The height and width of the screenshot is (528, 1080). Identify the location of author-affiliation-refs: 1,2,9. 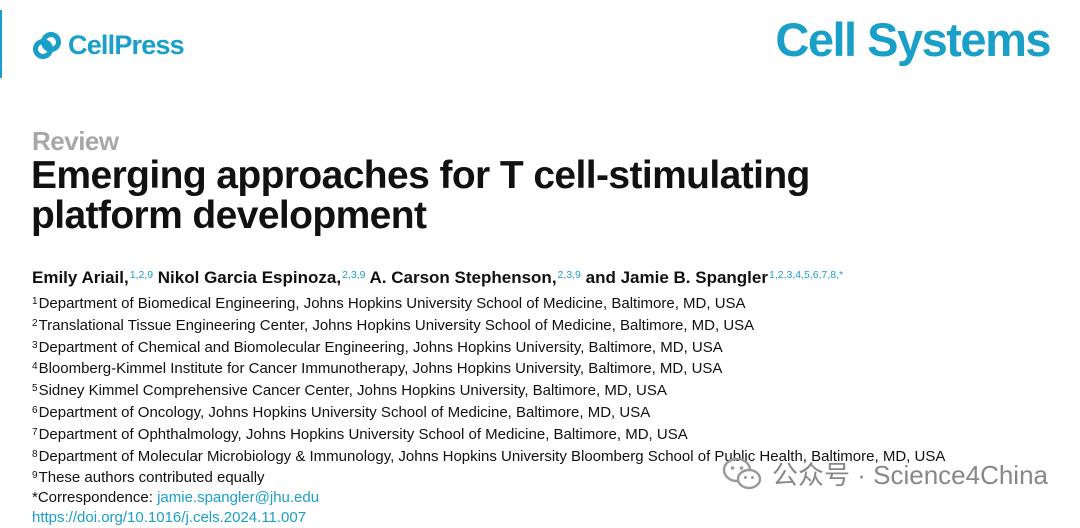
(141, 275).